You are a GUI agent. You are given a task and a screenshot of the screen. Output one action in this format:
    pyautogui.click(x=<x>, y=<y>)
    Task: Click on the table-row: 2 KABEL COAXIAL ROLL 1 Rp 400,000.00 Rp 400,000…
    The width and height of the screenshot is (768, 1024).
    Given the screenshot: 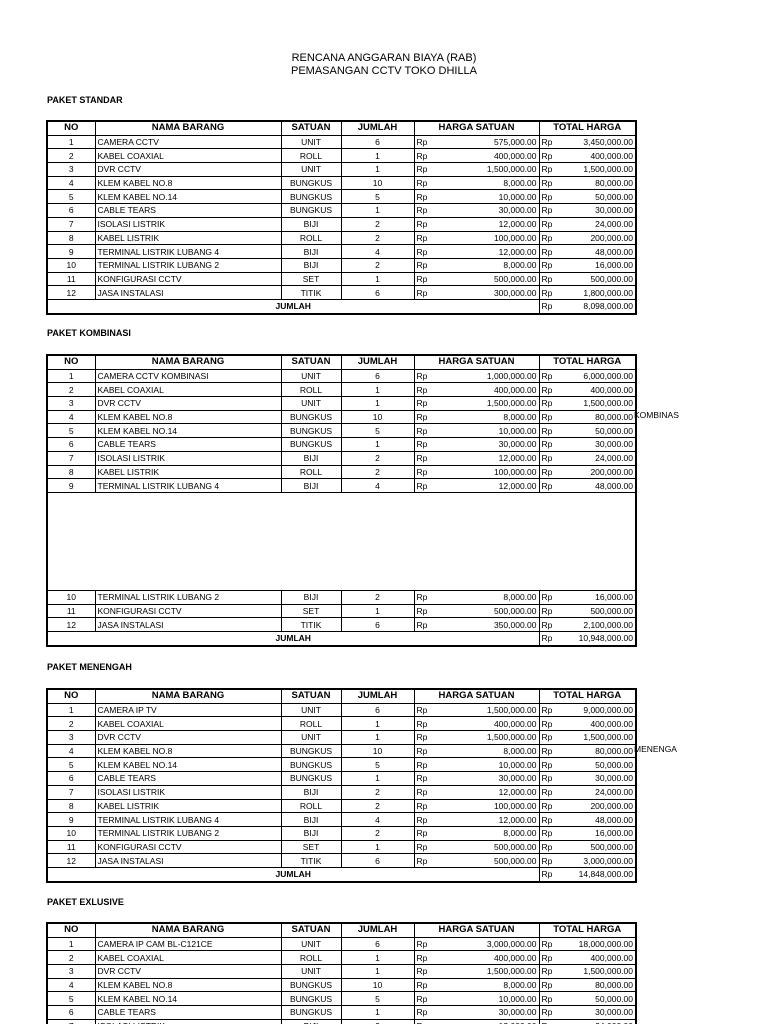 What is the action you would take?
    pyautogui.click(x=341, y=724)
    